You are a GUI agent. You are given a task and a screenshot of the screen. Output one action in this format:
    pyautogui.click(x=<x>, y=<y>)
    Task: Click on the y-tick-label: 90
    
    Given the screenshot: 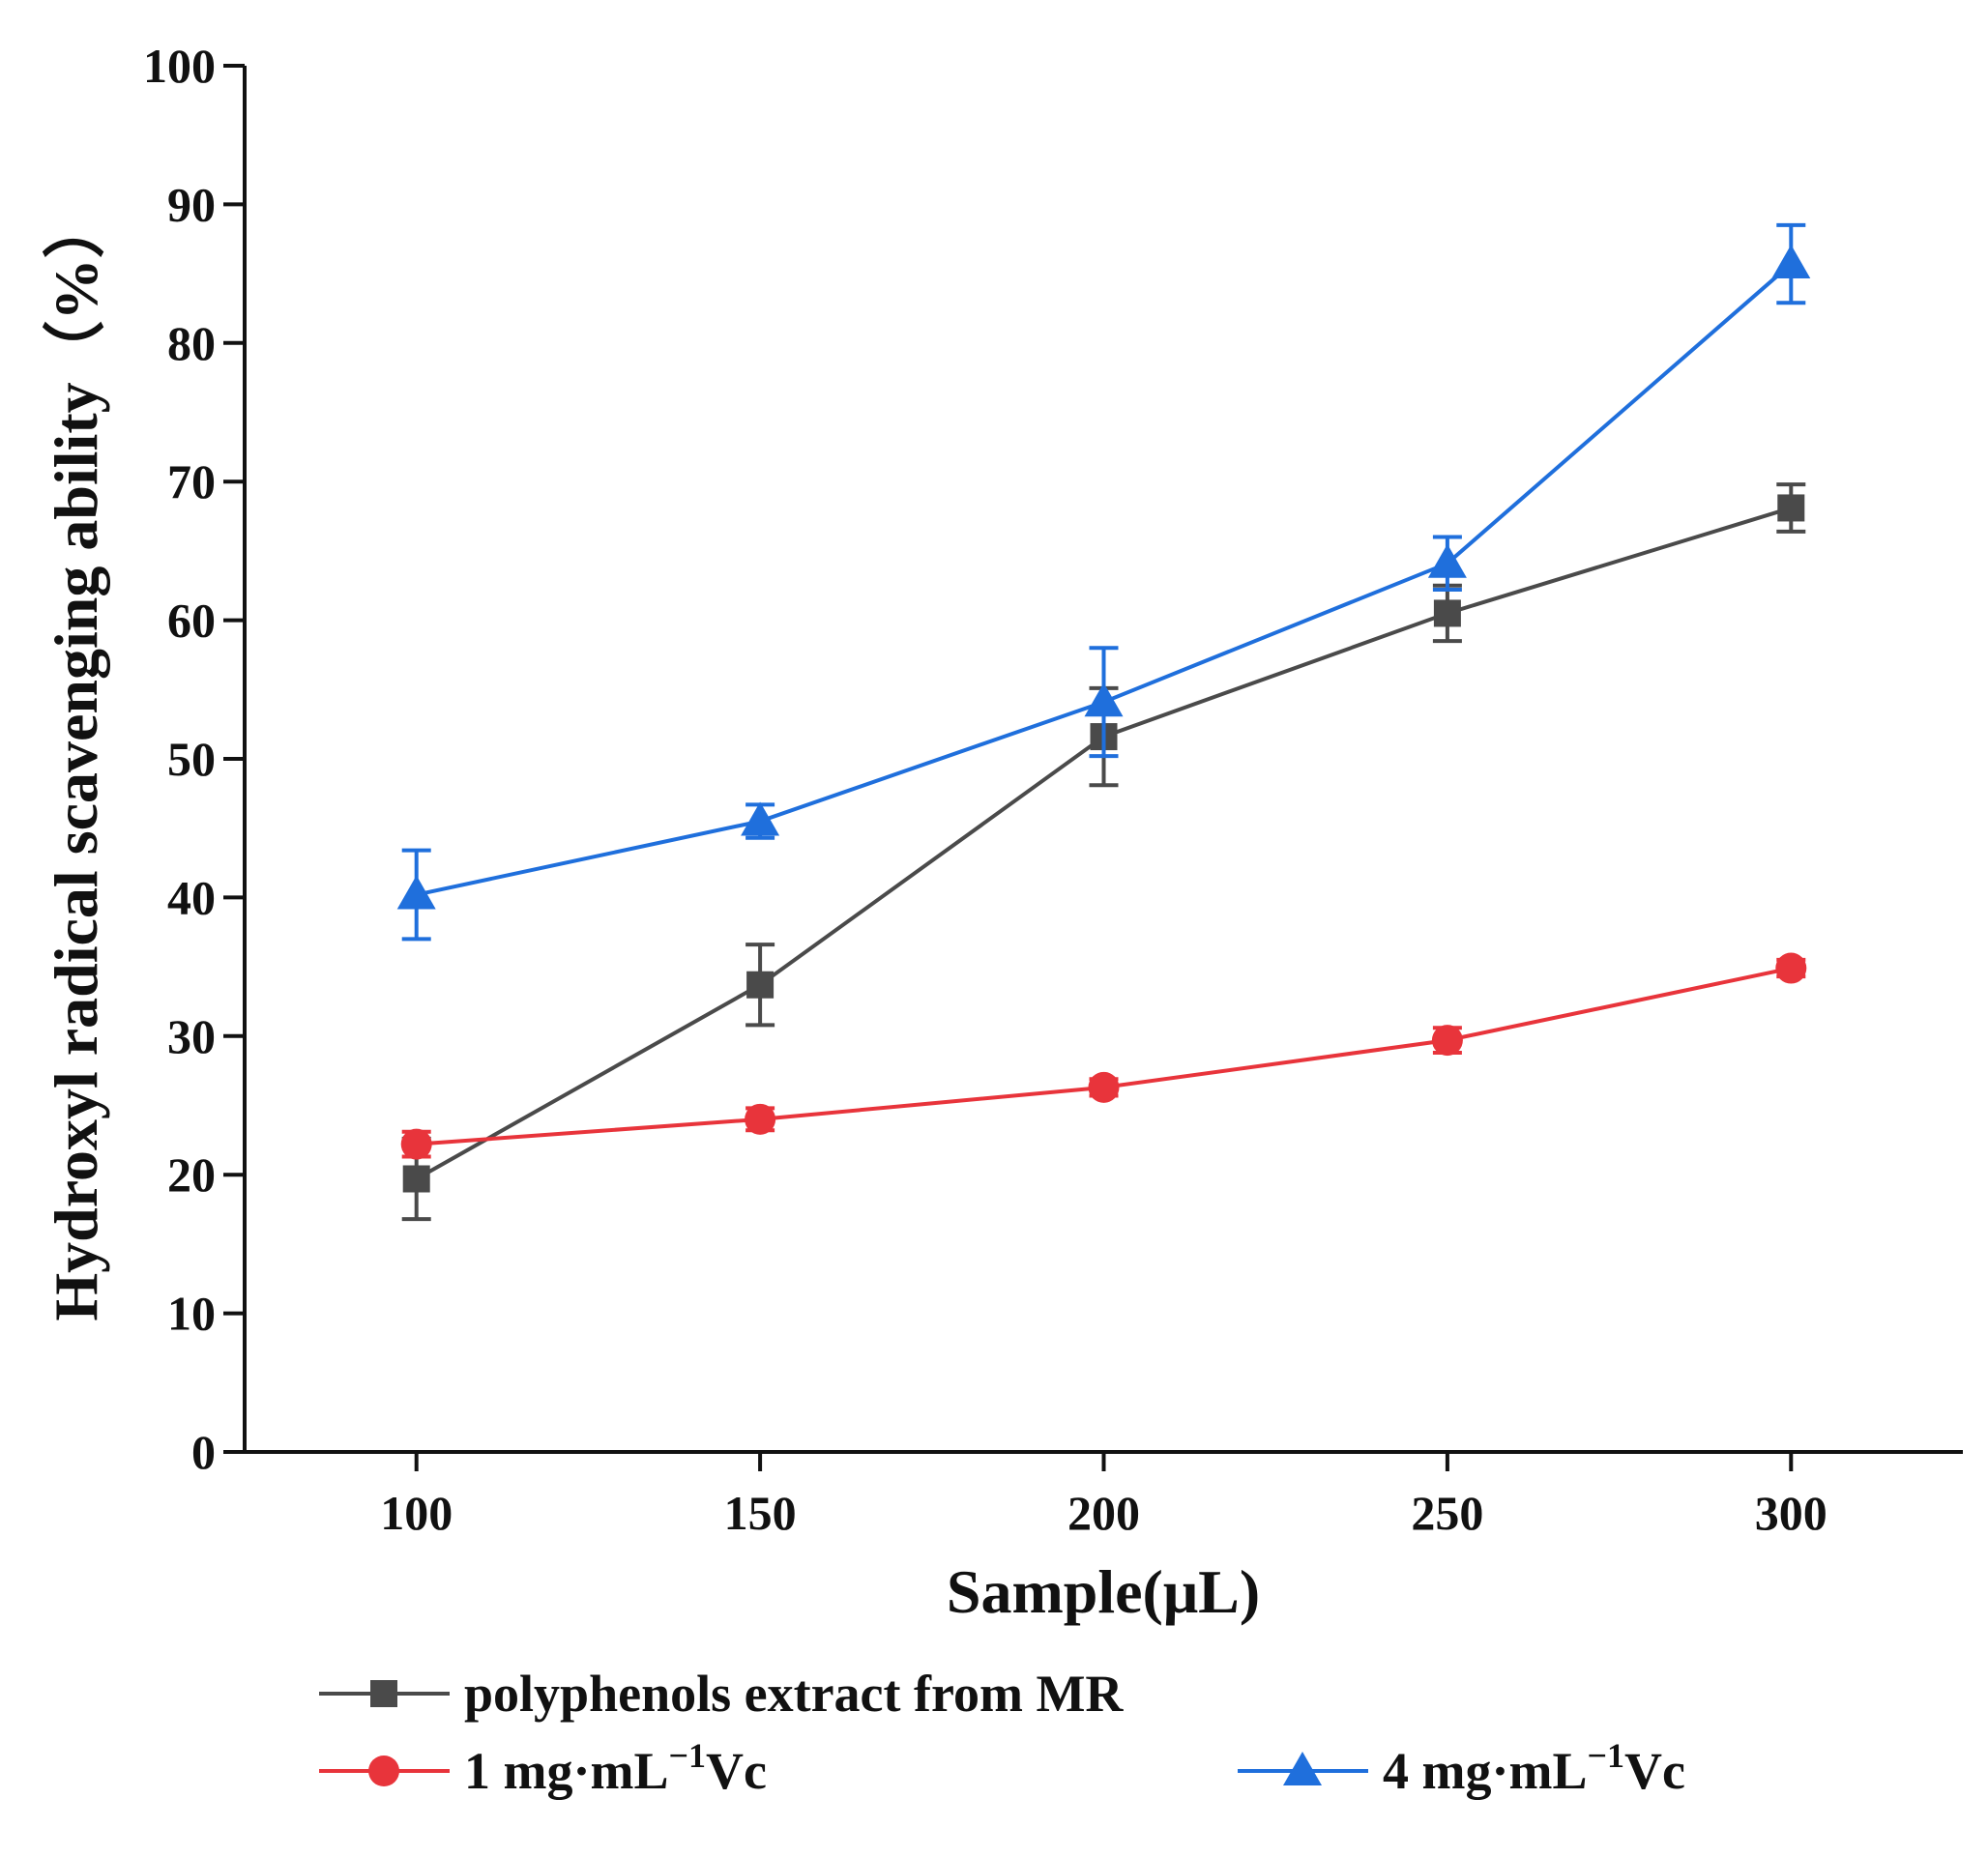 What is the action you would take?
    pyautogui.click(x=191, y=204)
    